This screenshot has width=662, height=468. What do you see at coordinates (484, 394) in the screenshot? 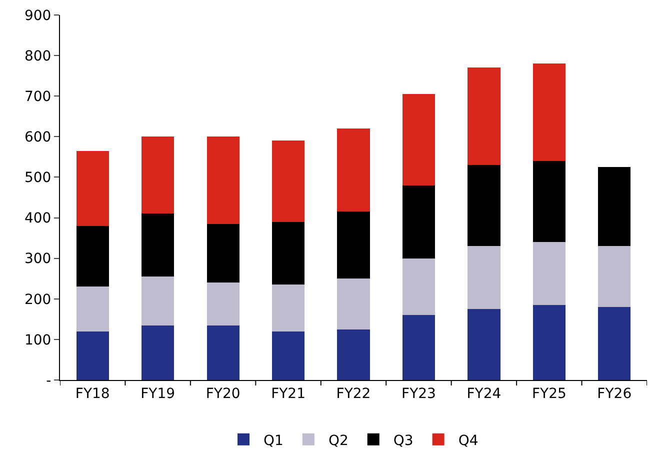
I see `x-tick-label: FY24` at bounding box center [484, 394].